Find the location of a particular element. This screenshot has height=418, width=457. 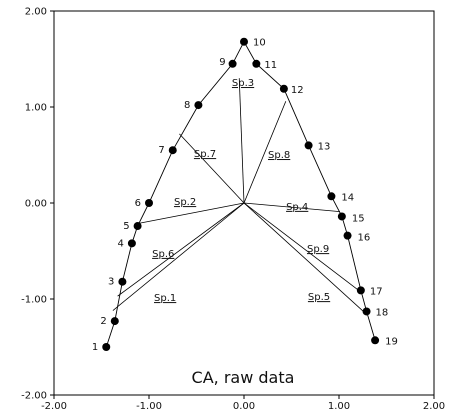

site-label: 6 is located at coordinates (138, 203).